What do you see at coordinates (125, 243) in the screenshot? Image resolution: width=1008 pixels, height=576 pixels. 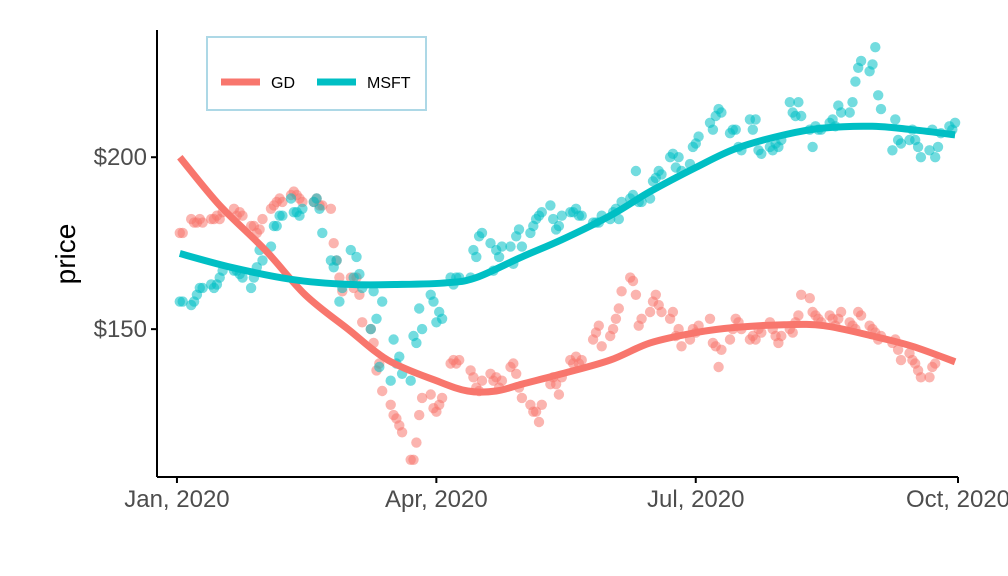 I see `y-ticks: $150 $200` at bounding box center [125, 243].